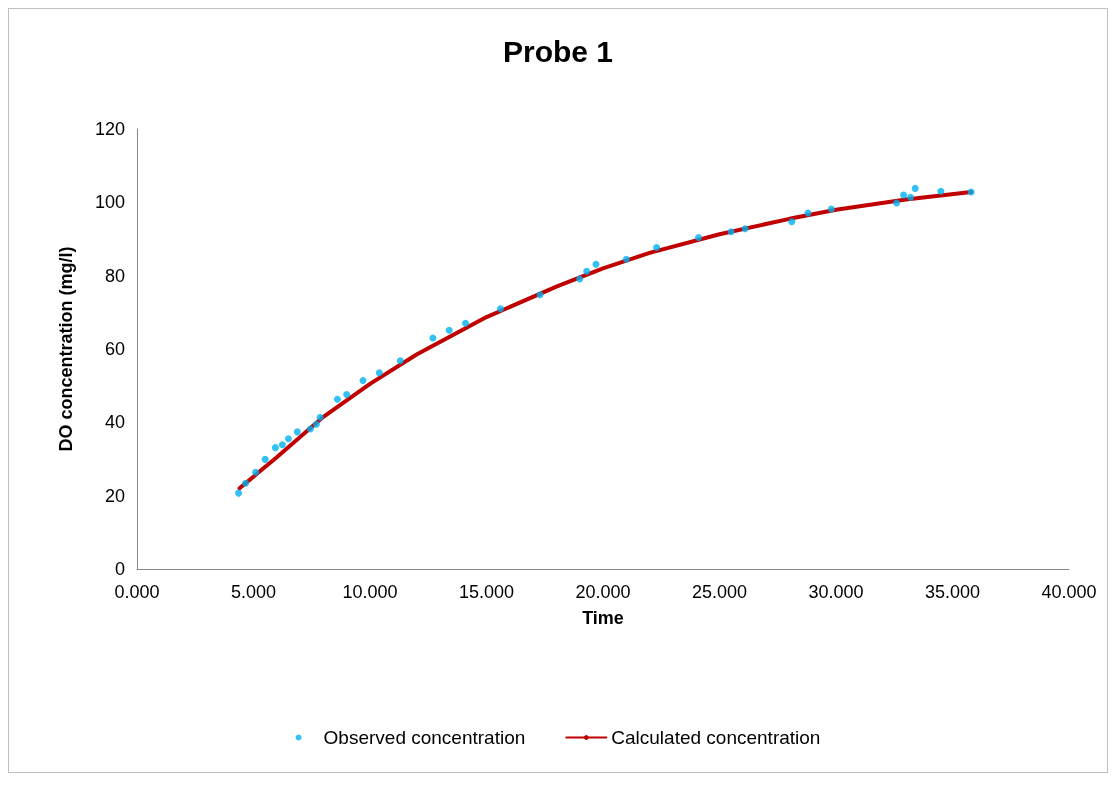  I want to click on x-axis-title: Time, so click(603, 618).